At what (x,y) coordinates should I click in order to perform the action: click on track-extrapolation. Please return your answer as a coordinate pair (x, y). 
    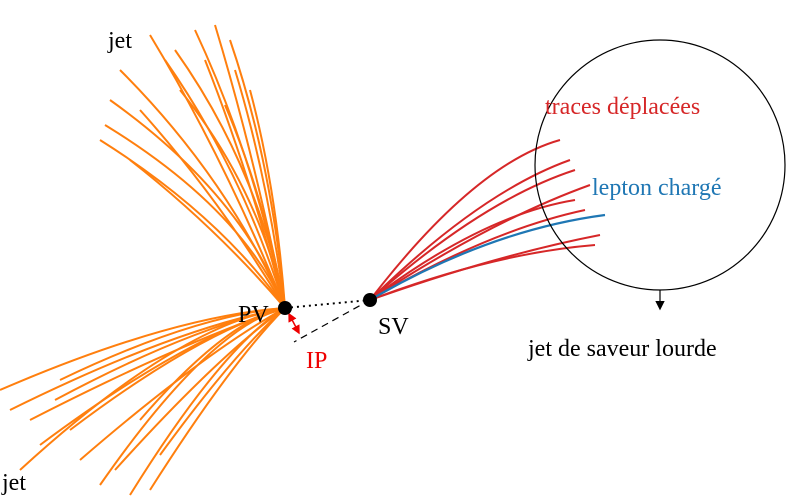
    Looking at the image, I should click on (332, 321).